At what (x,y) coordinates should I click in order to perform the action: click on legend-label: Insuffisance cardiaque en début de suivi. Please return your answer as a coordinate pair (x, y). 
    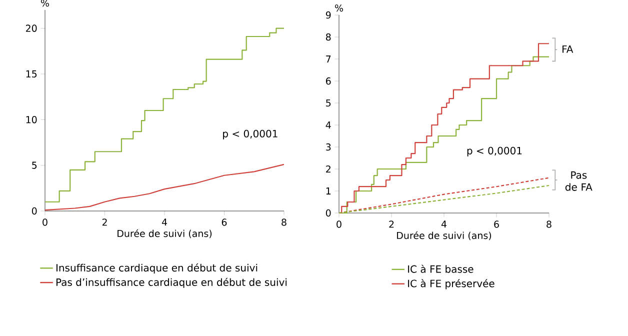
    Looking at the image, I should click on (157, 268).